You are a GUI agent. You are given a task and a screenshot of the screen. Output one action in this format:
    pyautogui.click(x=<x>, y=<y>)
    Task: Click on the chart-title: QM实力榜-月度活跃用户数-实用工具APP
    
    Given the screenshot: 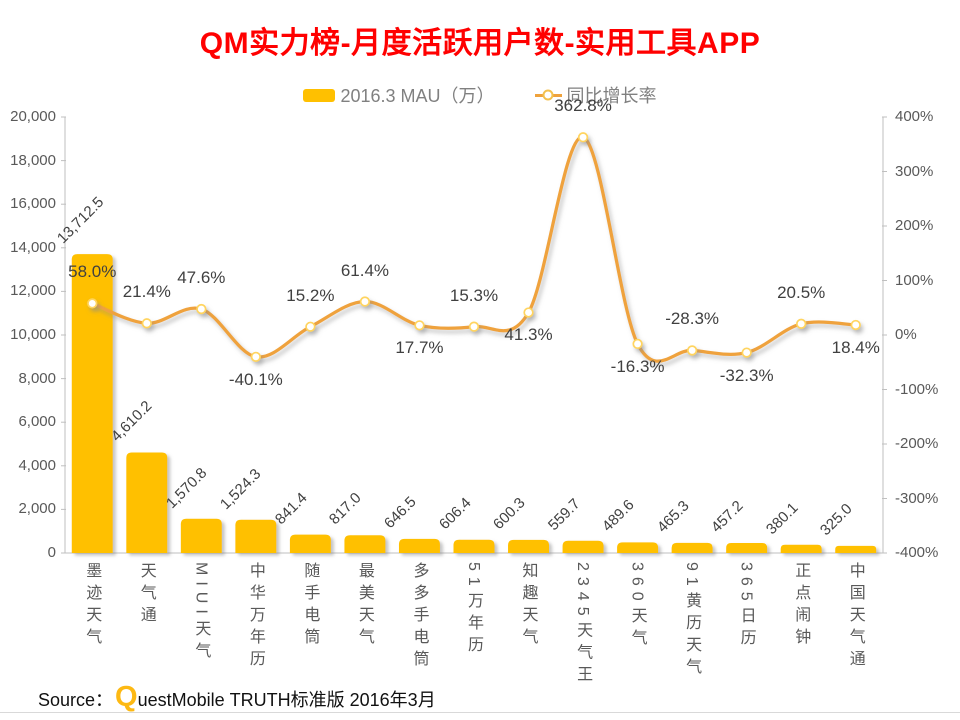 What is the action you would take?
    pyautogui.click(x=480, y=43)
    